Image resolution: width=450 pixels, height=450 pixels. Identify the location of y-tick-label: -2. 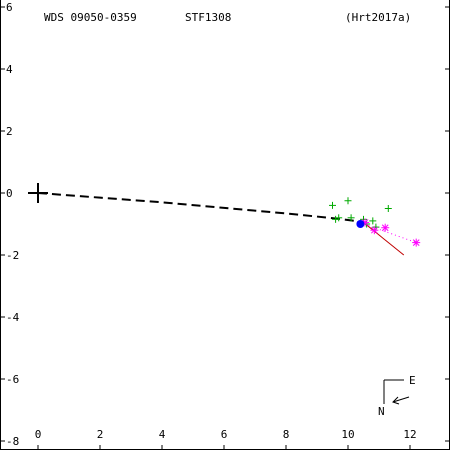
(12, 255).